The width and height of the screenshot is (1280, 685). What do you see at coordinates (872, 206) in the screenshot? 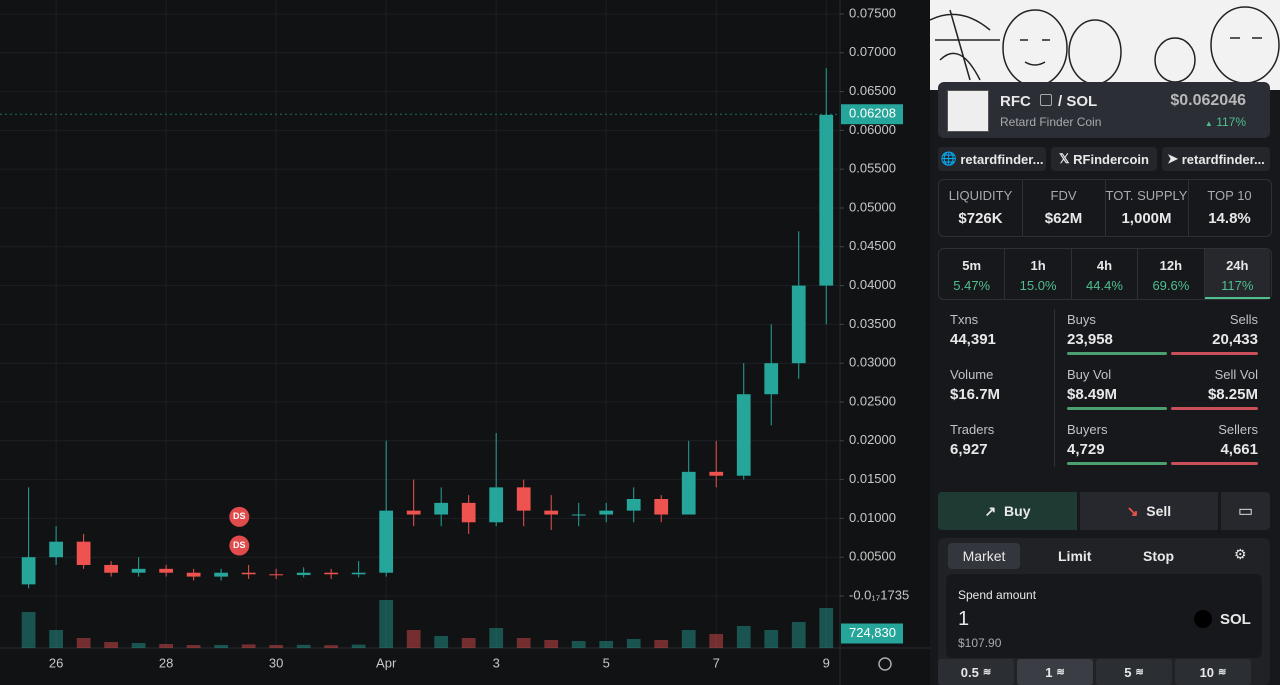
I see `y-tick-label: 0.05000` at bounding box center [872, 206].